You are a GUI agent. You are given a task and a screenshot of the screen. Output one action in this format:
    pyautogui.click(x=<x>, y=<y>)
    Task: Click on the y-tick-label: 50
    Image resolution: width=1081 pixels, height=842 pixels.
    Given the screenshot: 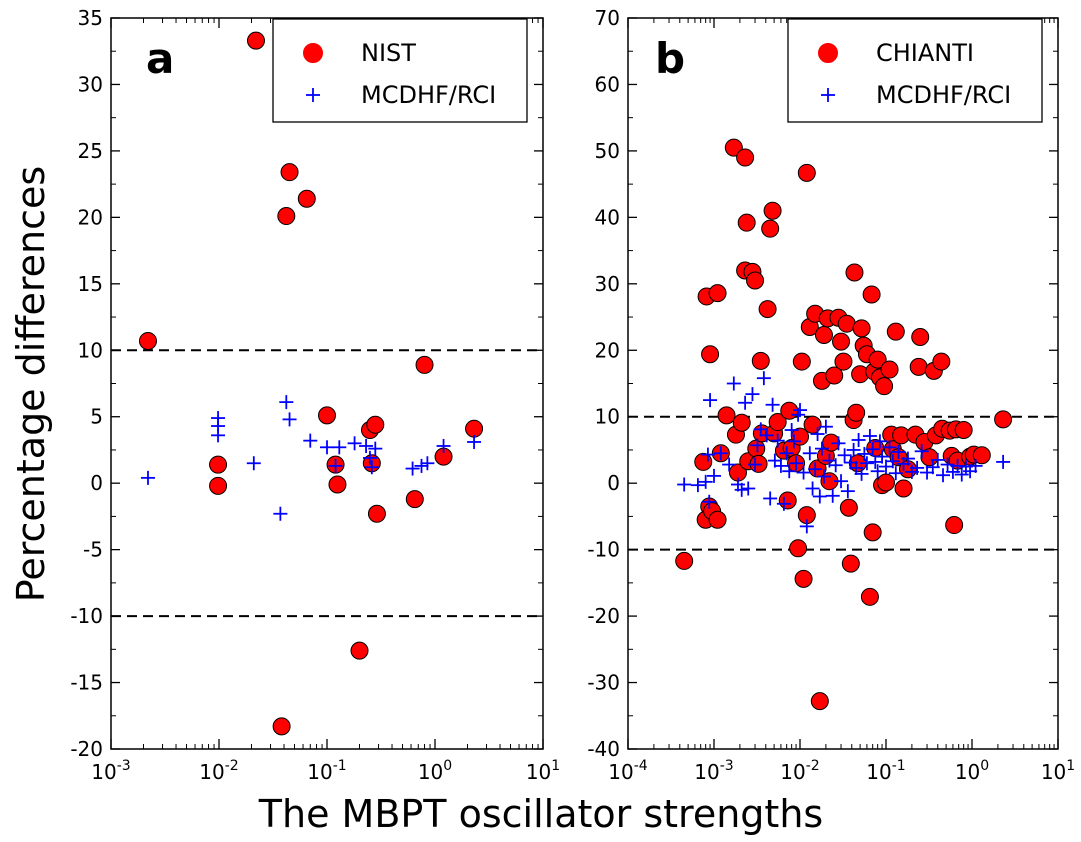 What is the action you would take?
    pyautogui.click(x=607, y=151)
    